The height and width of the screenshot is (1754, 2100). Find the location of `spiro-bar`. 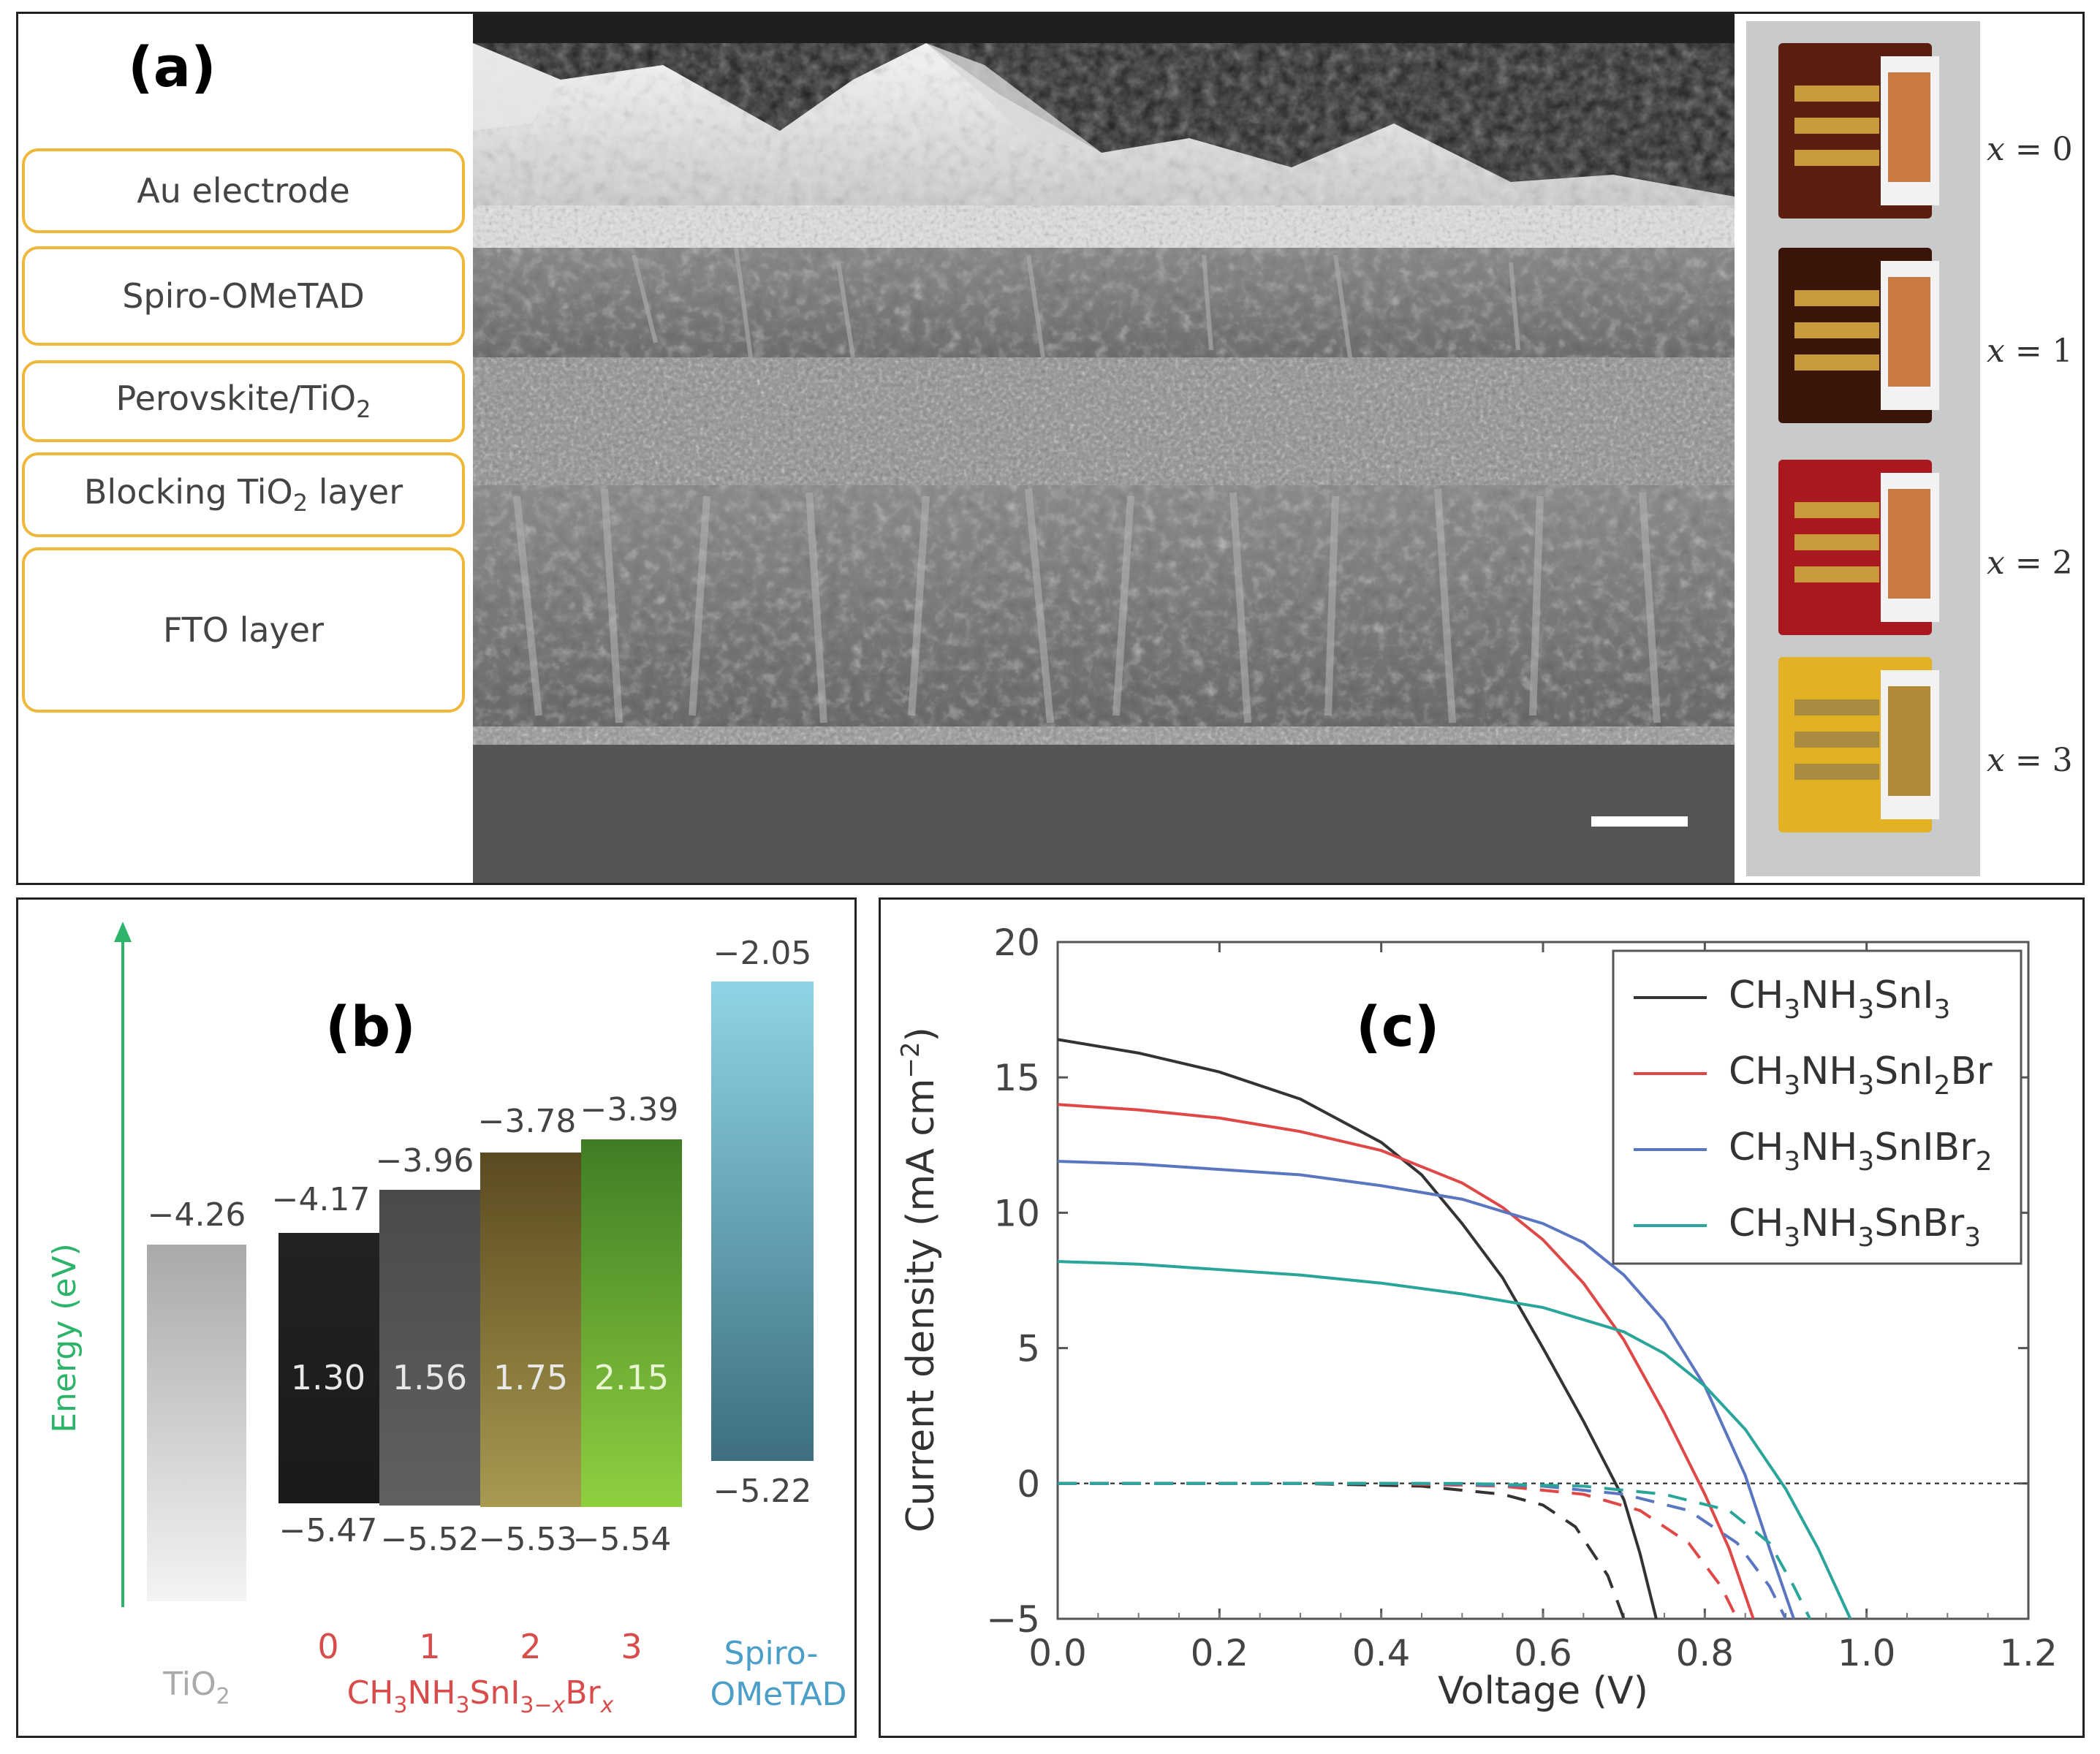

spiro-bar is located at coordinates (762, 1221).